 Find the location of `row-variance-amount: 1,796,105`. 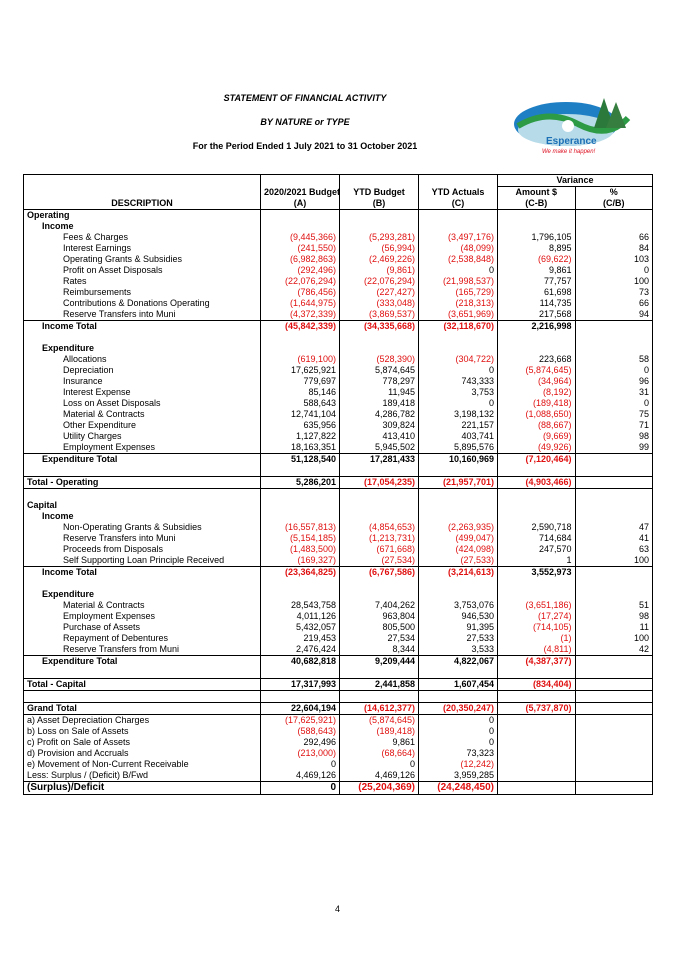

row-variance-amount: 1,796,105 is located at coordinates (536, 237).